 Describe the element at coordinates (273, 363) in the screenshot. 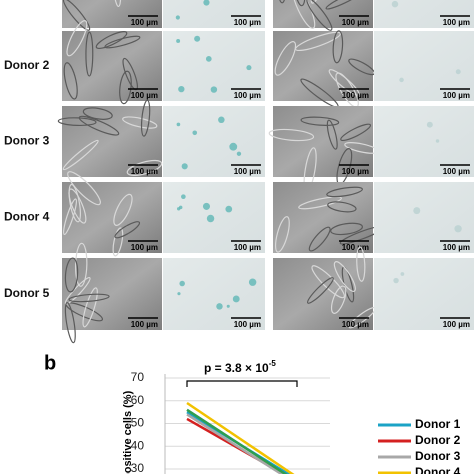

I see `annotation-exponent: -5` at that location.